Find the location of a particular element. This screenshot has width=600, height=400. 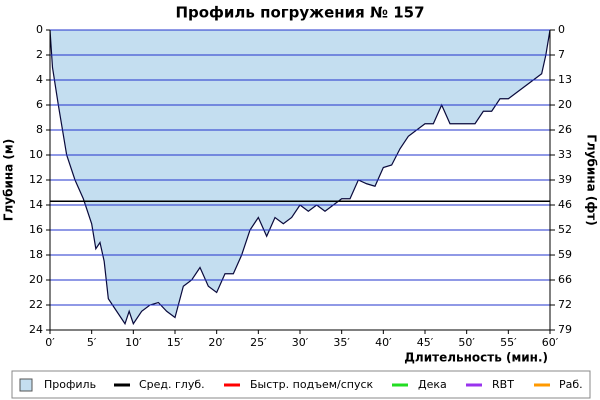

x-tick-label: 50′ is located at coordinates (466, 342).